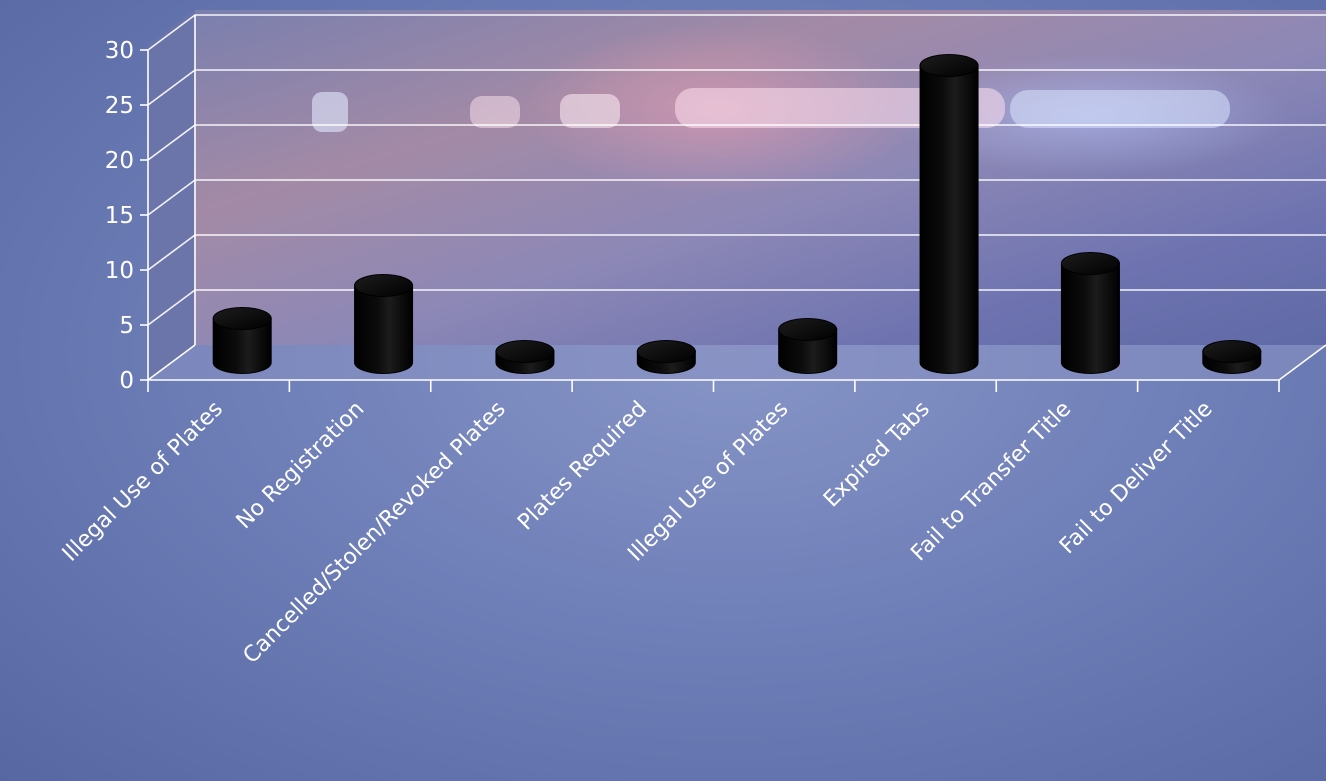 This screenshot has width=1326, height=781. I want to click on y-tick-label: 10, so click(119, 271).